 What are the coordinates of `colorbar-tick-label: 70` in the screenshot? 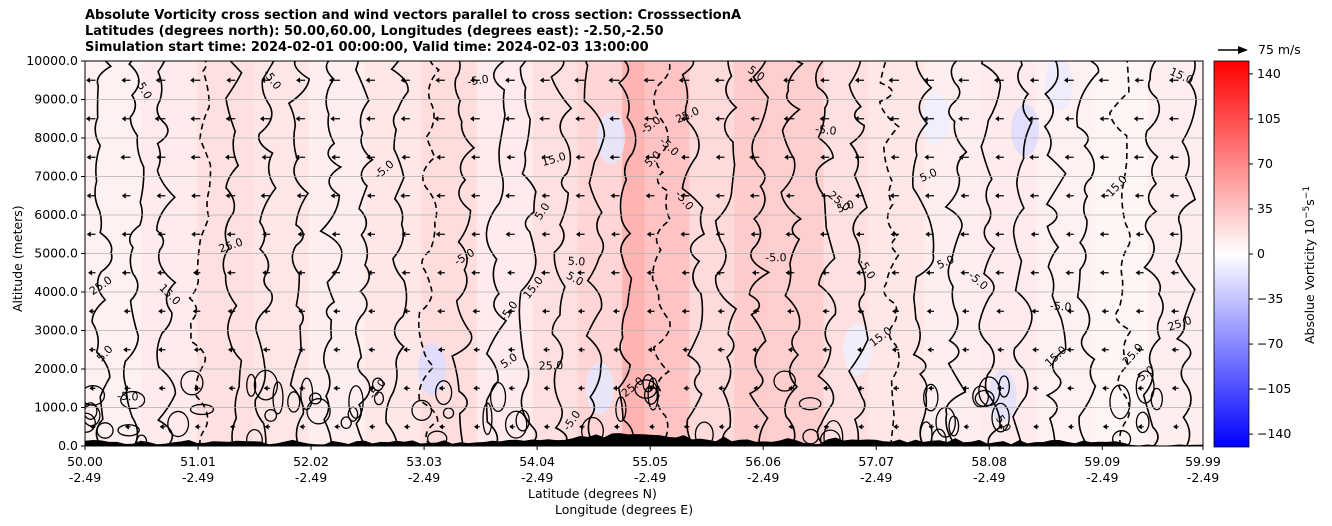 It's located at (1265, 163).